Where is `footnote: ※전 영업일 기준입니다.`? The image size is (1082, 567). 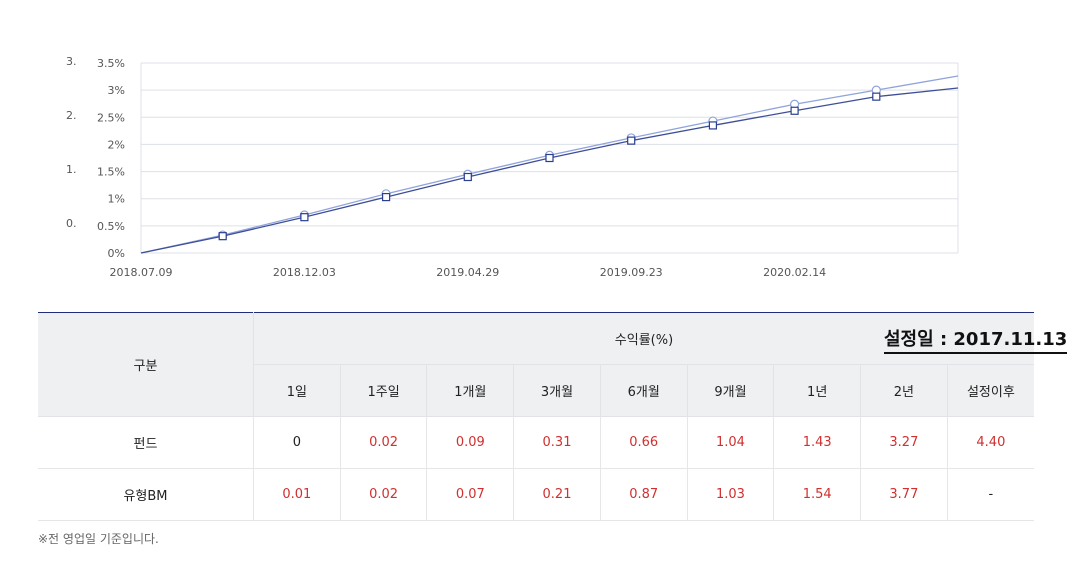
footnote: ※전 영업일 기준입니다. is located at coordinates (98, 539).